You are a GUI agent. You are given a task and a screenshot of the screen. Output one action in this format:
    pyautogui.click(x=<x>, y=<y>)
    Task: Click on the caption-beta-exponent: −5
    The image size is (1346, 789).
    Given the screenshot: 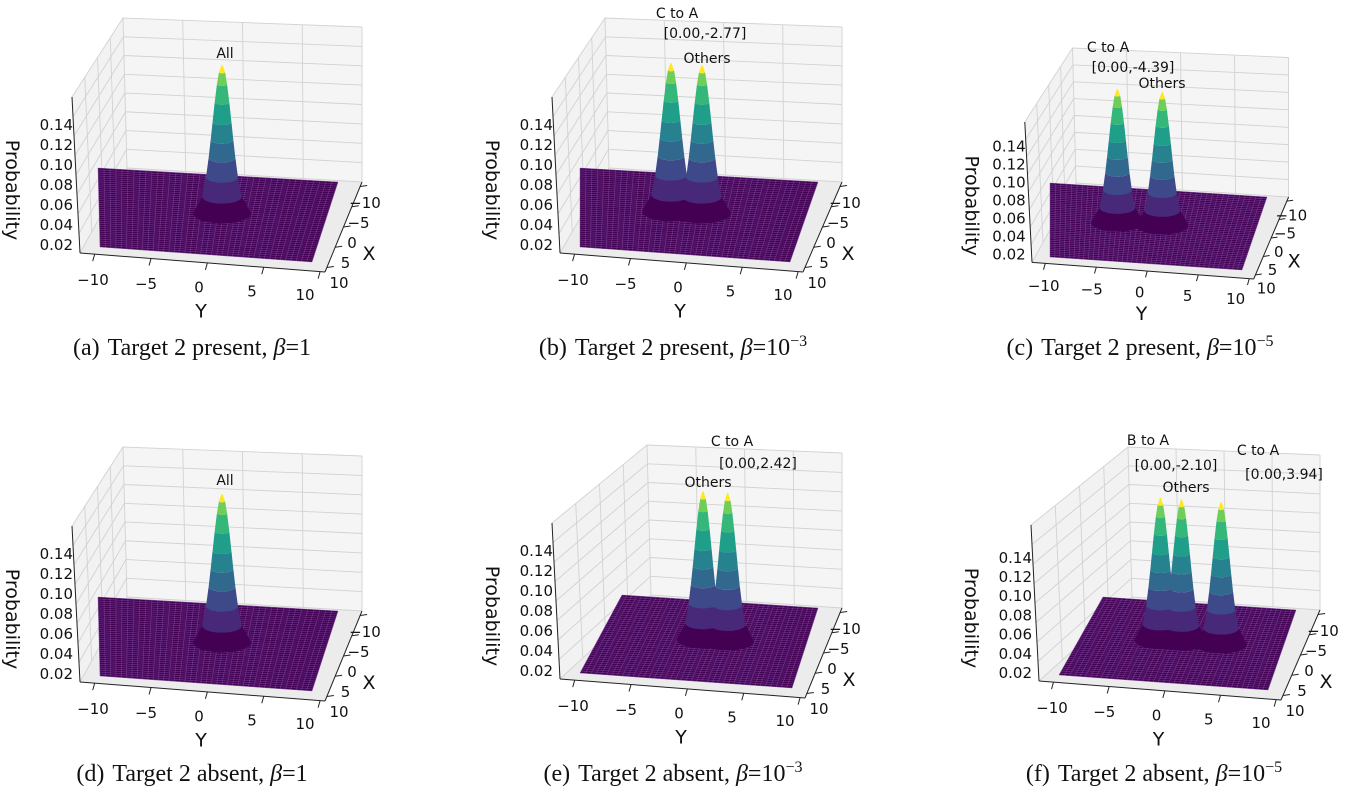 What is the action you would take?
    pyautogui.click(x=1273, y=767)
    